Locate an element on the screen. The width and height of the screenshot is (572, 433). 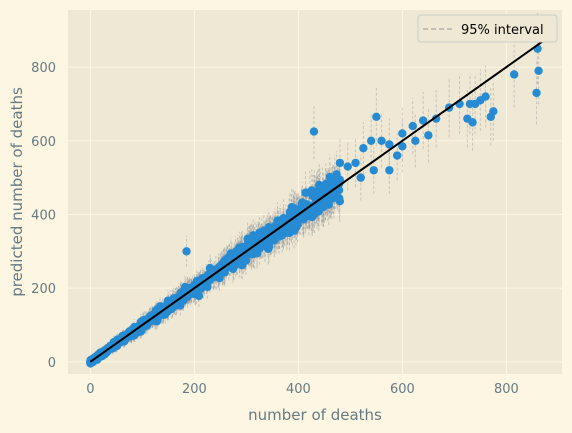
x-tick-label: 400 is located at coordinates (298, 389).